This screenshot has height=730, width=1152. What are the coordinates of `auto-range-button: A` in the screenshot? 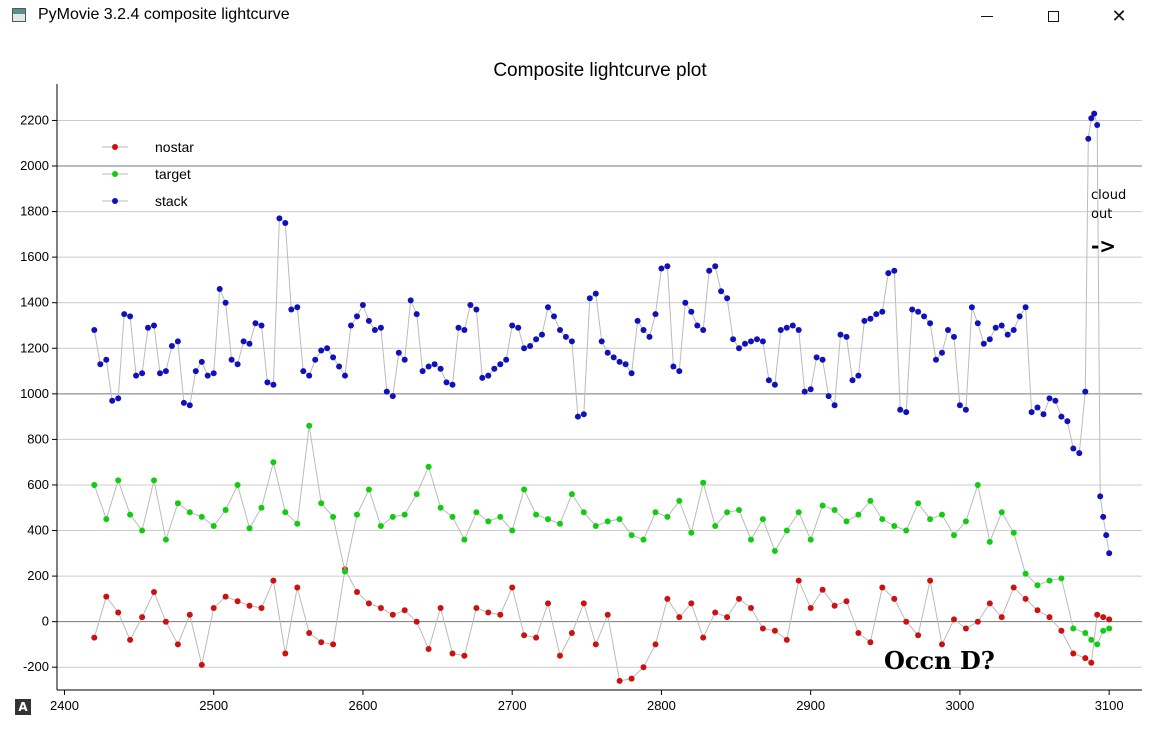 It's located at (23, 707).